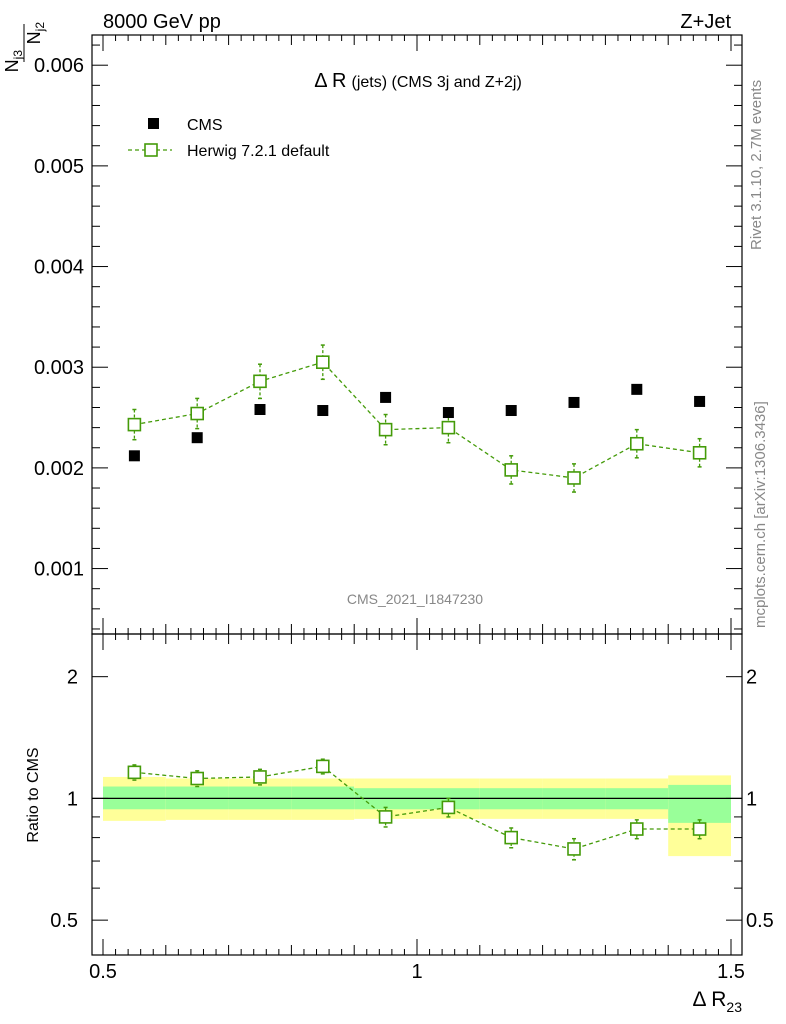 This screenshot has width=786, height=1024. I want to click on main-ytick-label: 0.001, so click(59, 570).